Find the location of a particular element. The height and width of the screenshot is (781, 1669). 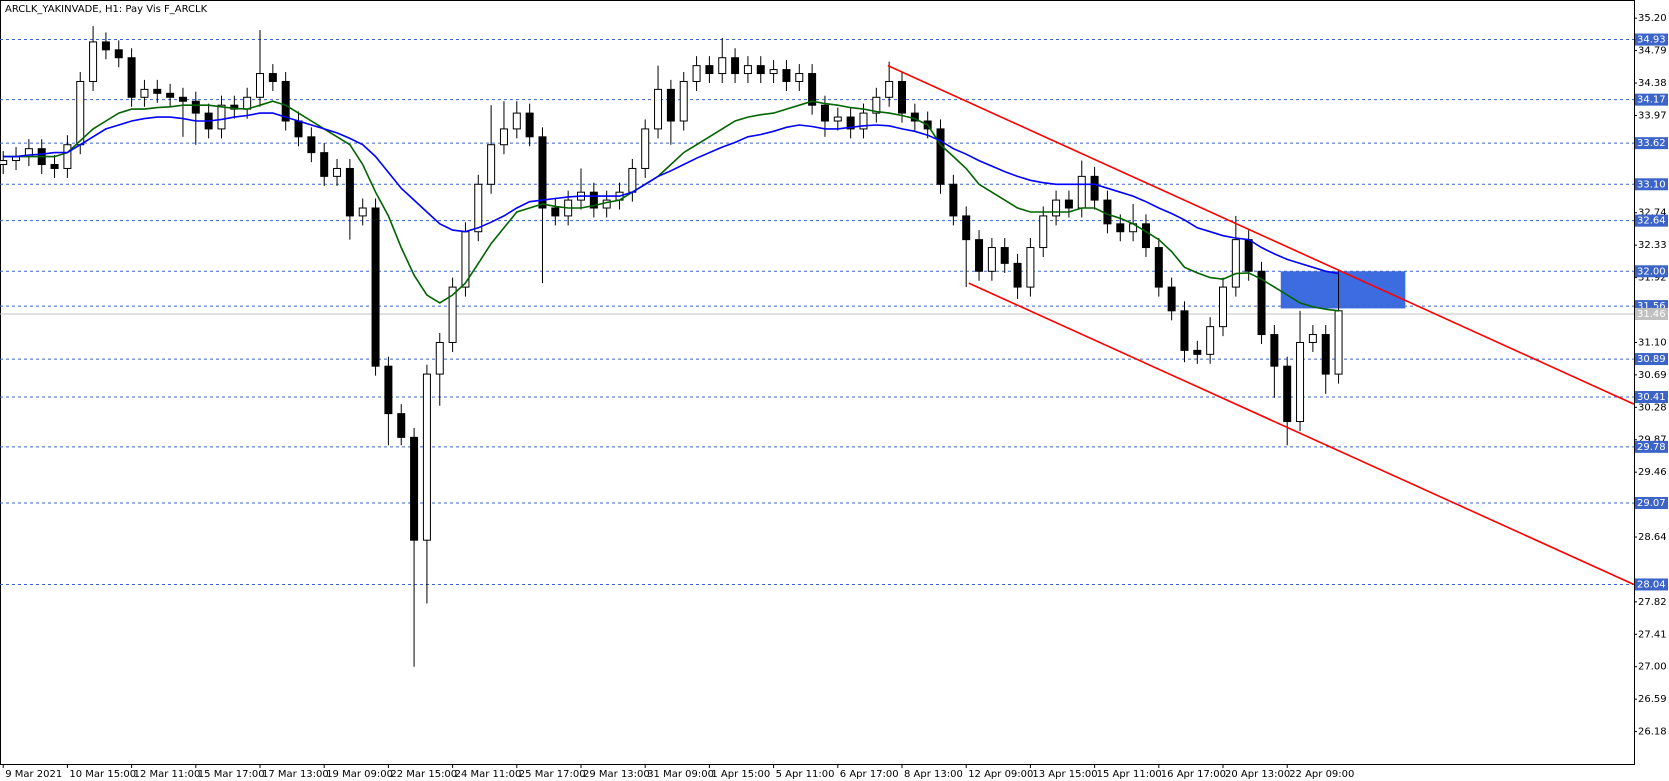

y-tick-label: 34.38 is located at coordinates (1652, 83).